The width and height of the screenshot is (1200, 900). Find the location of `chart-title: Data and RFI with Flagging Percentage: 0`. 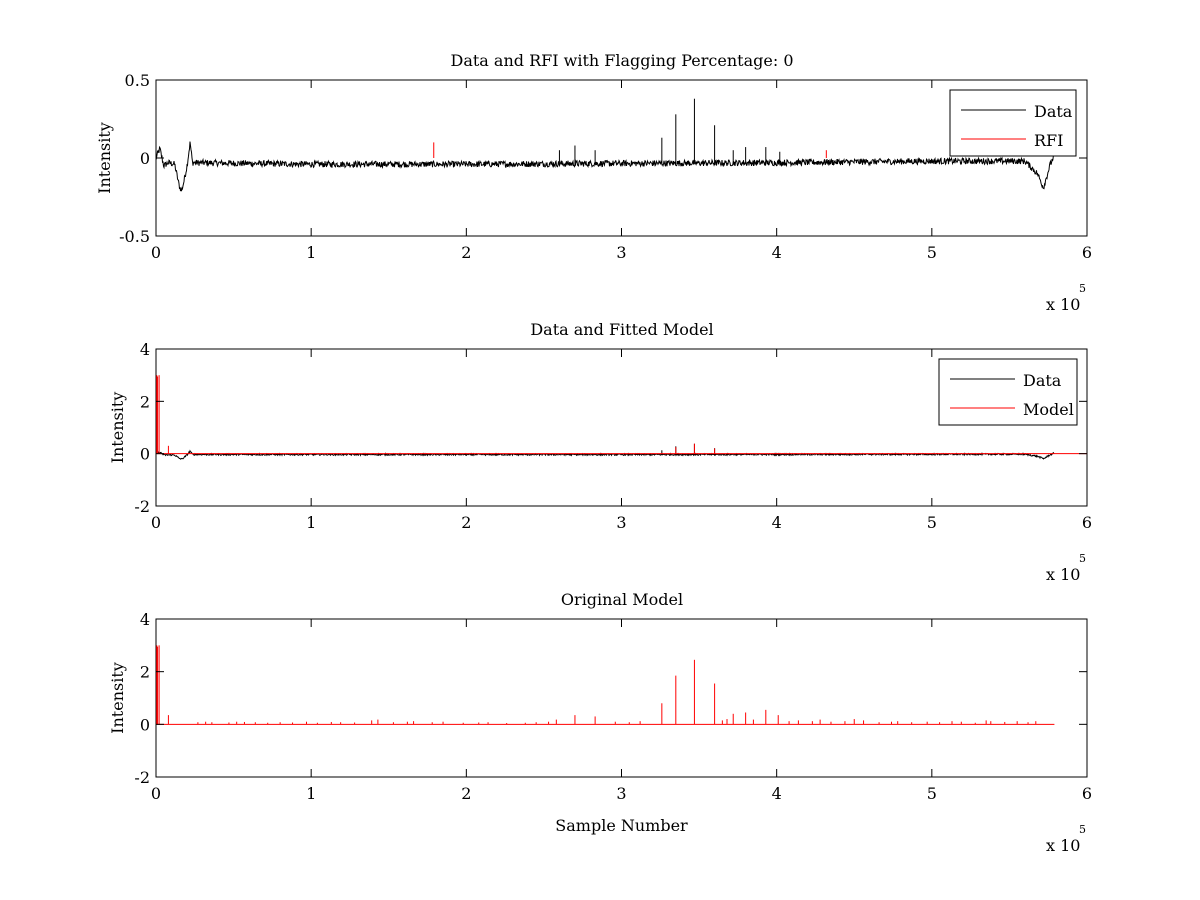

chart-title: Data and RFI with Flagging Percentage: 0 is located at coordinates (621, 60).